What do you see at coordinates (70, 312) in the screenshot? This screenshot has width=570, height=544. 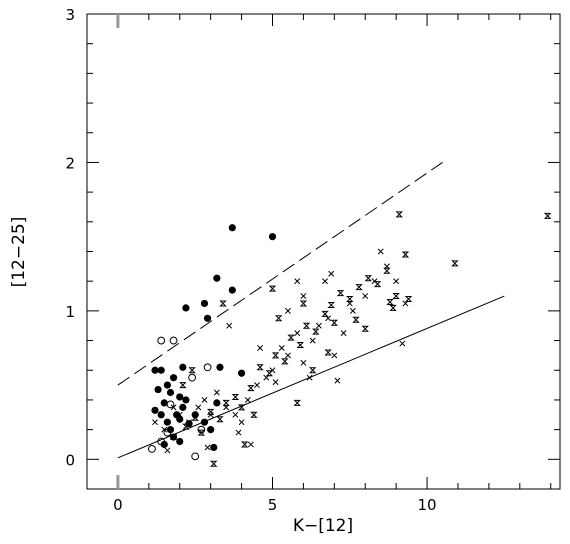 I see `y-tick-label: 1` at bounding box center [70, 312].